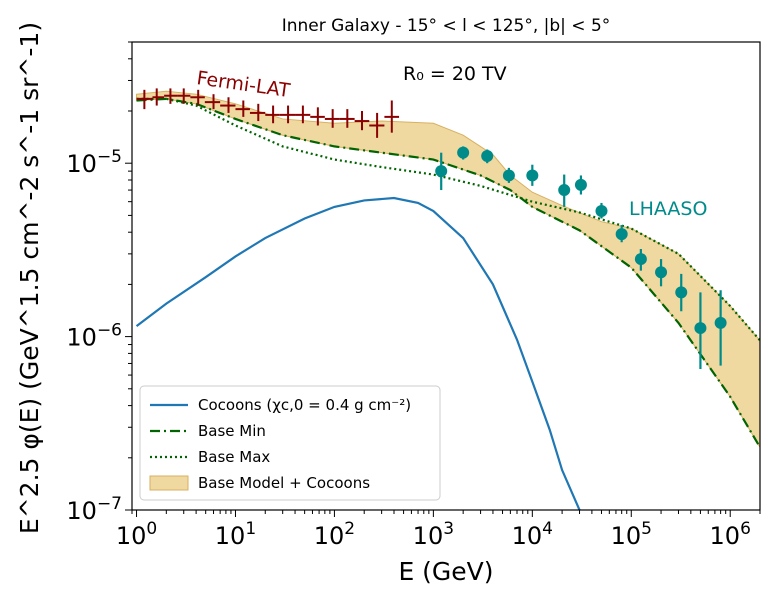  I want to click on legend-swatch, so click(169, 483).